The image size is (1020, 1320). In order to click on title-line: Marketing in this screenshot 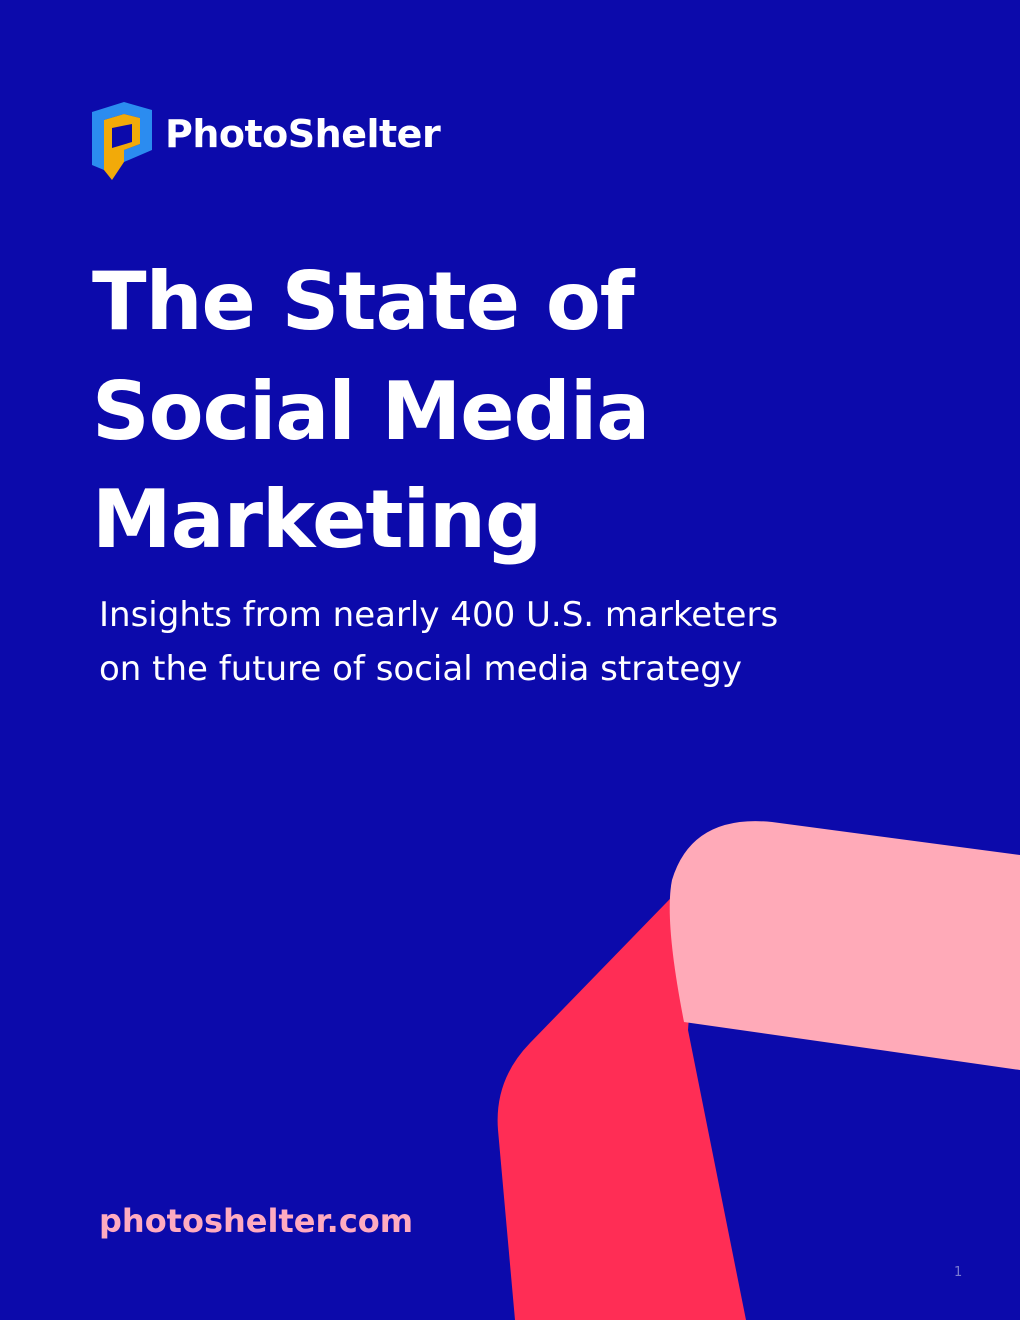, I will do `click(317, 519)`.